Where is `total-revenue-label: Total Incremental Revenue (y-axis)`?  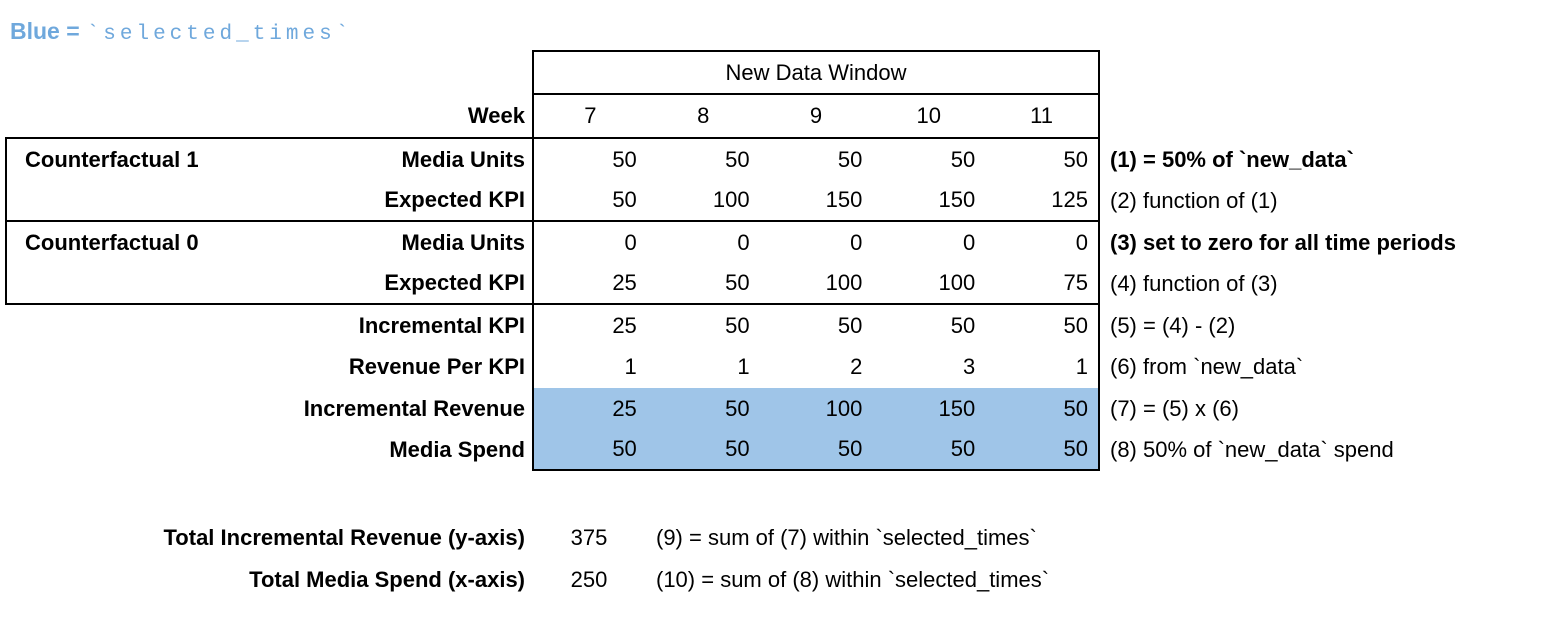
total-revenue-label: Total Incremental Revenue (y-axis) is located at coordinates (344, 537).